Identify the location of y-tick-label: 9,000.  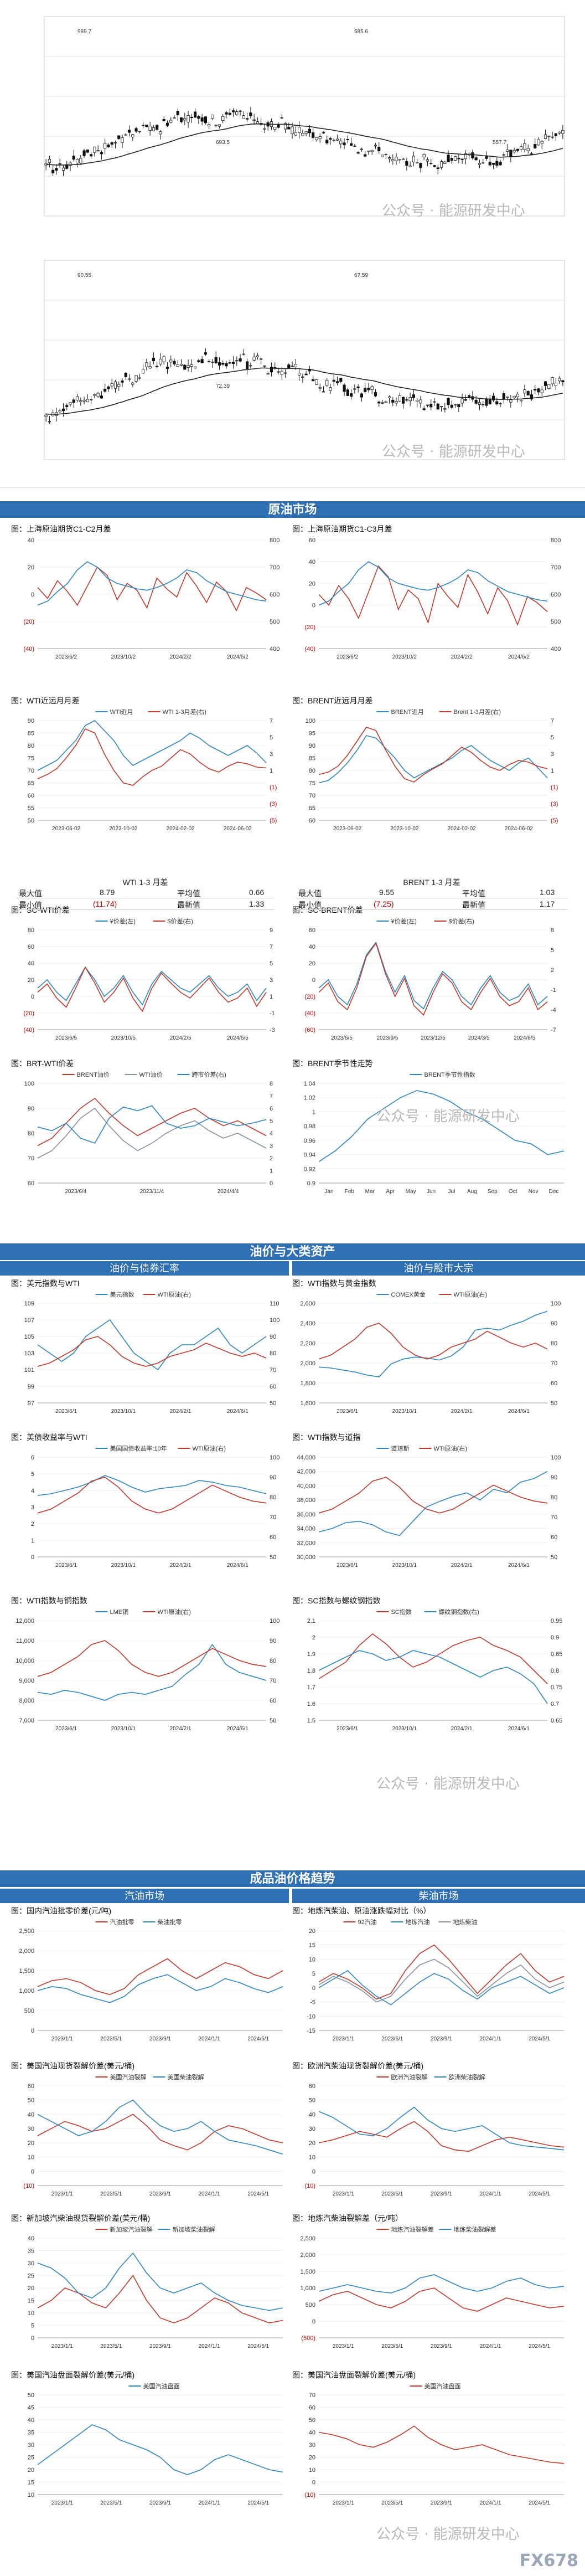
(27, 1681).